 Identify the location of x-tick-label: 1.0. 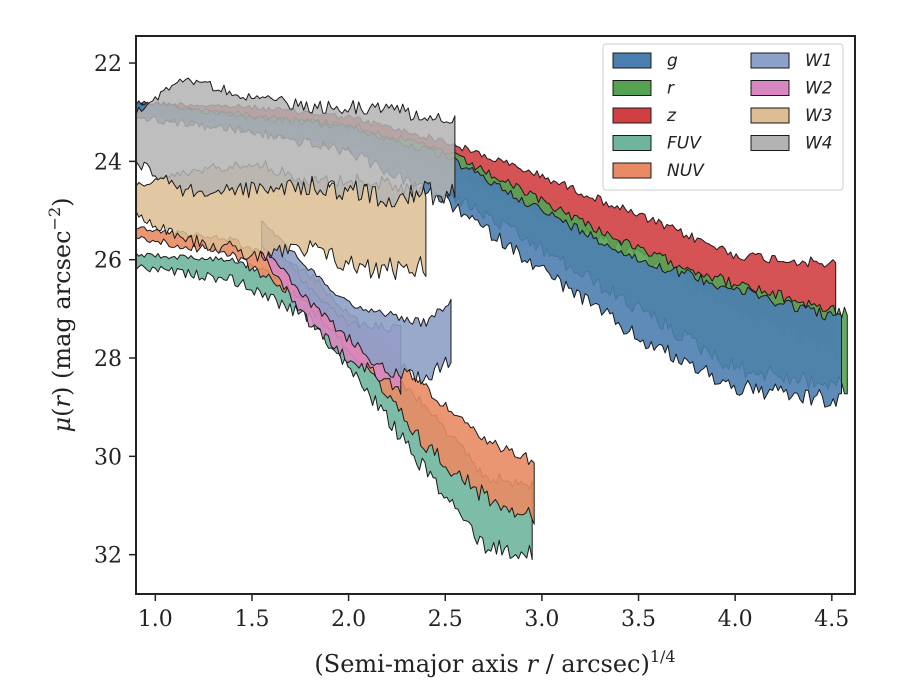
(155, 619).